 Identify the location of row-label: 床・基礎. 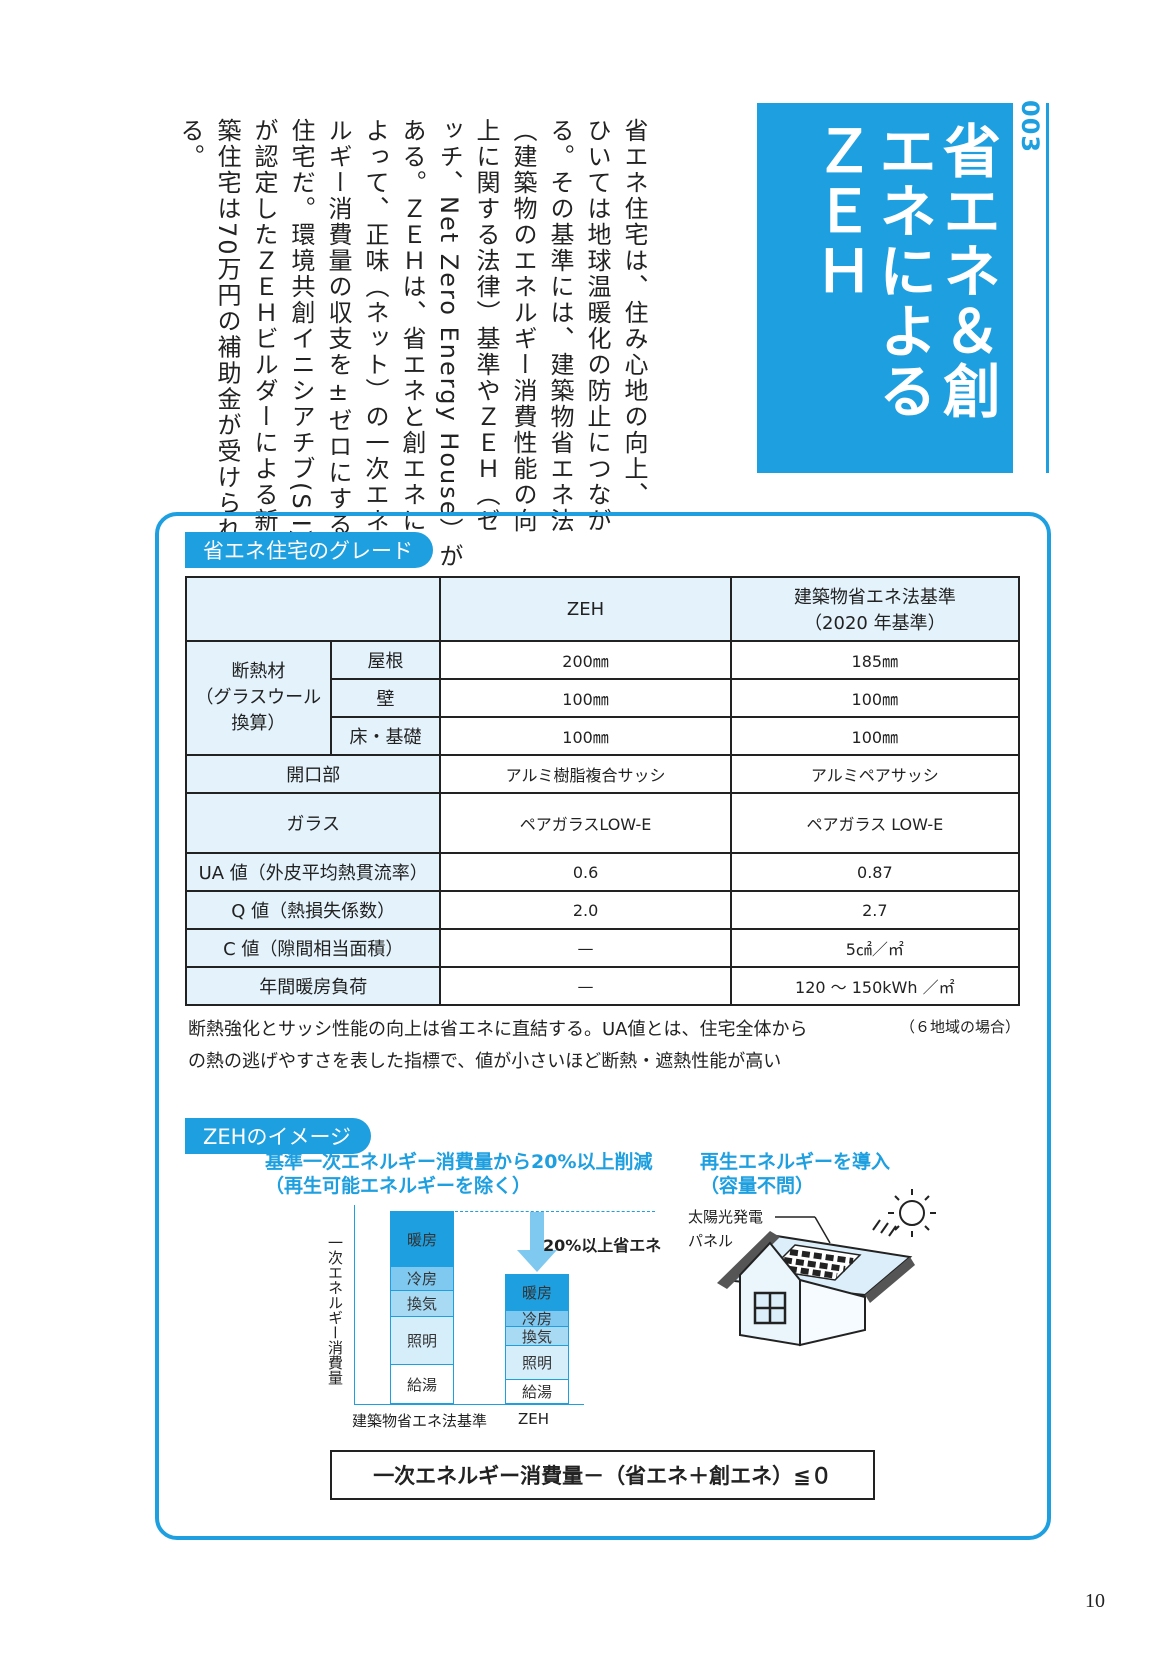
(385, 736).